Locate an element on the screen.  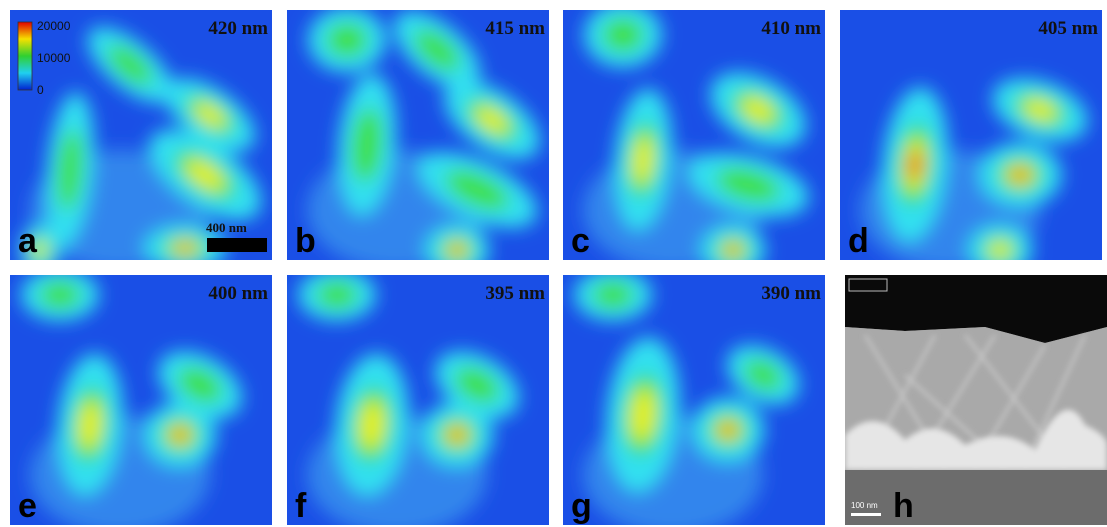
wavelength-label: 420 nm is located at coordinates (238, 28).